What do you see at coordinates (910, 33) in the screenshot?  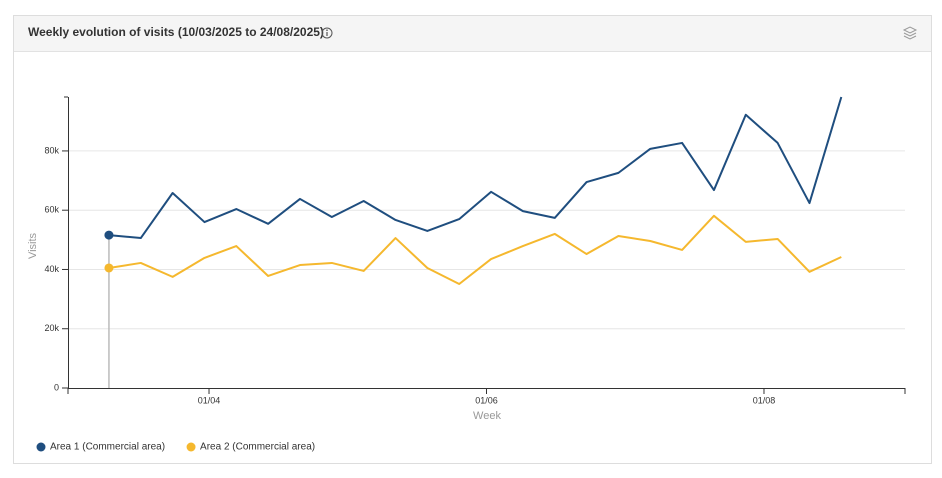 I see `layers-icon` at bounding box center [910, 33].